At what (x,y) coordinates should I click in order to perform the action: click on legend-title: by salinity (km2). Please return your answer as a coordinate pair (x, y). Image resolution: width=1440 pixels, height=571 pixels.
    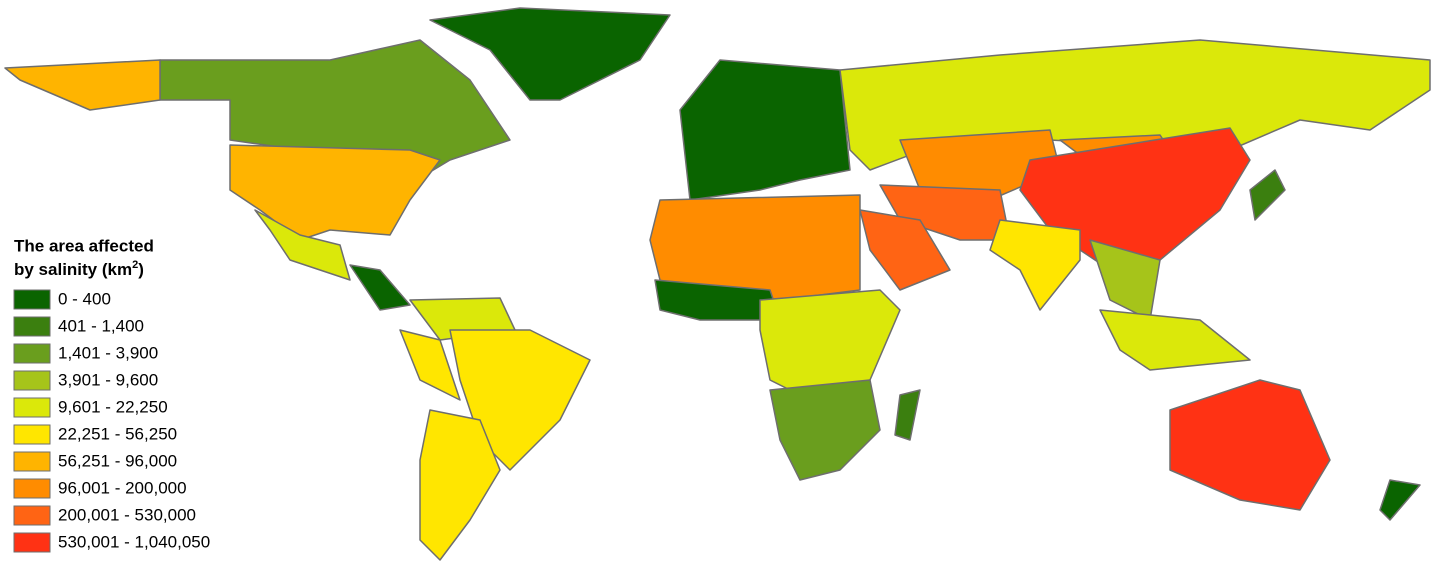
    Looking at the image, I should click on (79, 269).